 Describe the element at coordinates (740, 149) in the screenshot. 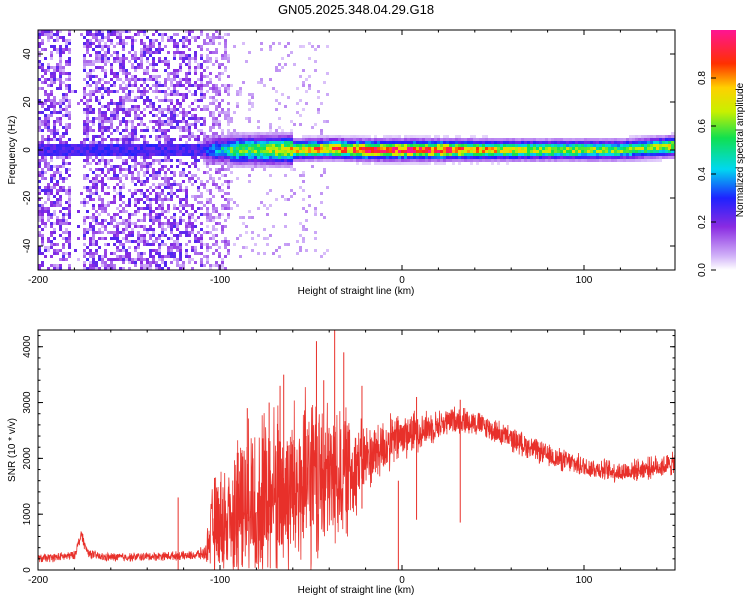

I see `colorbar-label: Normalized spectral amplitude` at that location.